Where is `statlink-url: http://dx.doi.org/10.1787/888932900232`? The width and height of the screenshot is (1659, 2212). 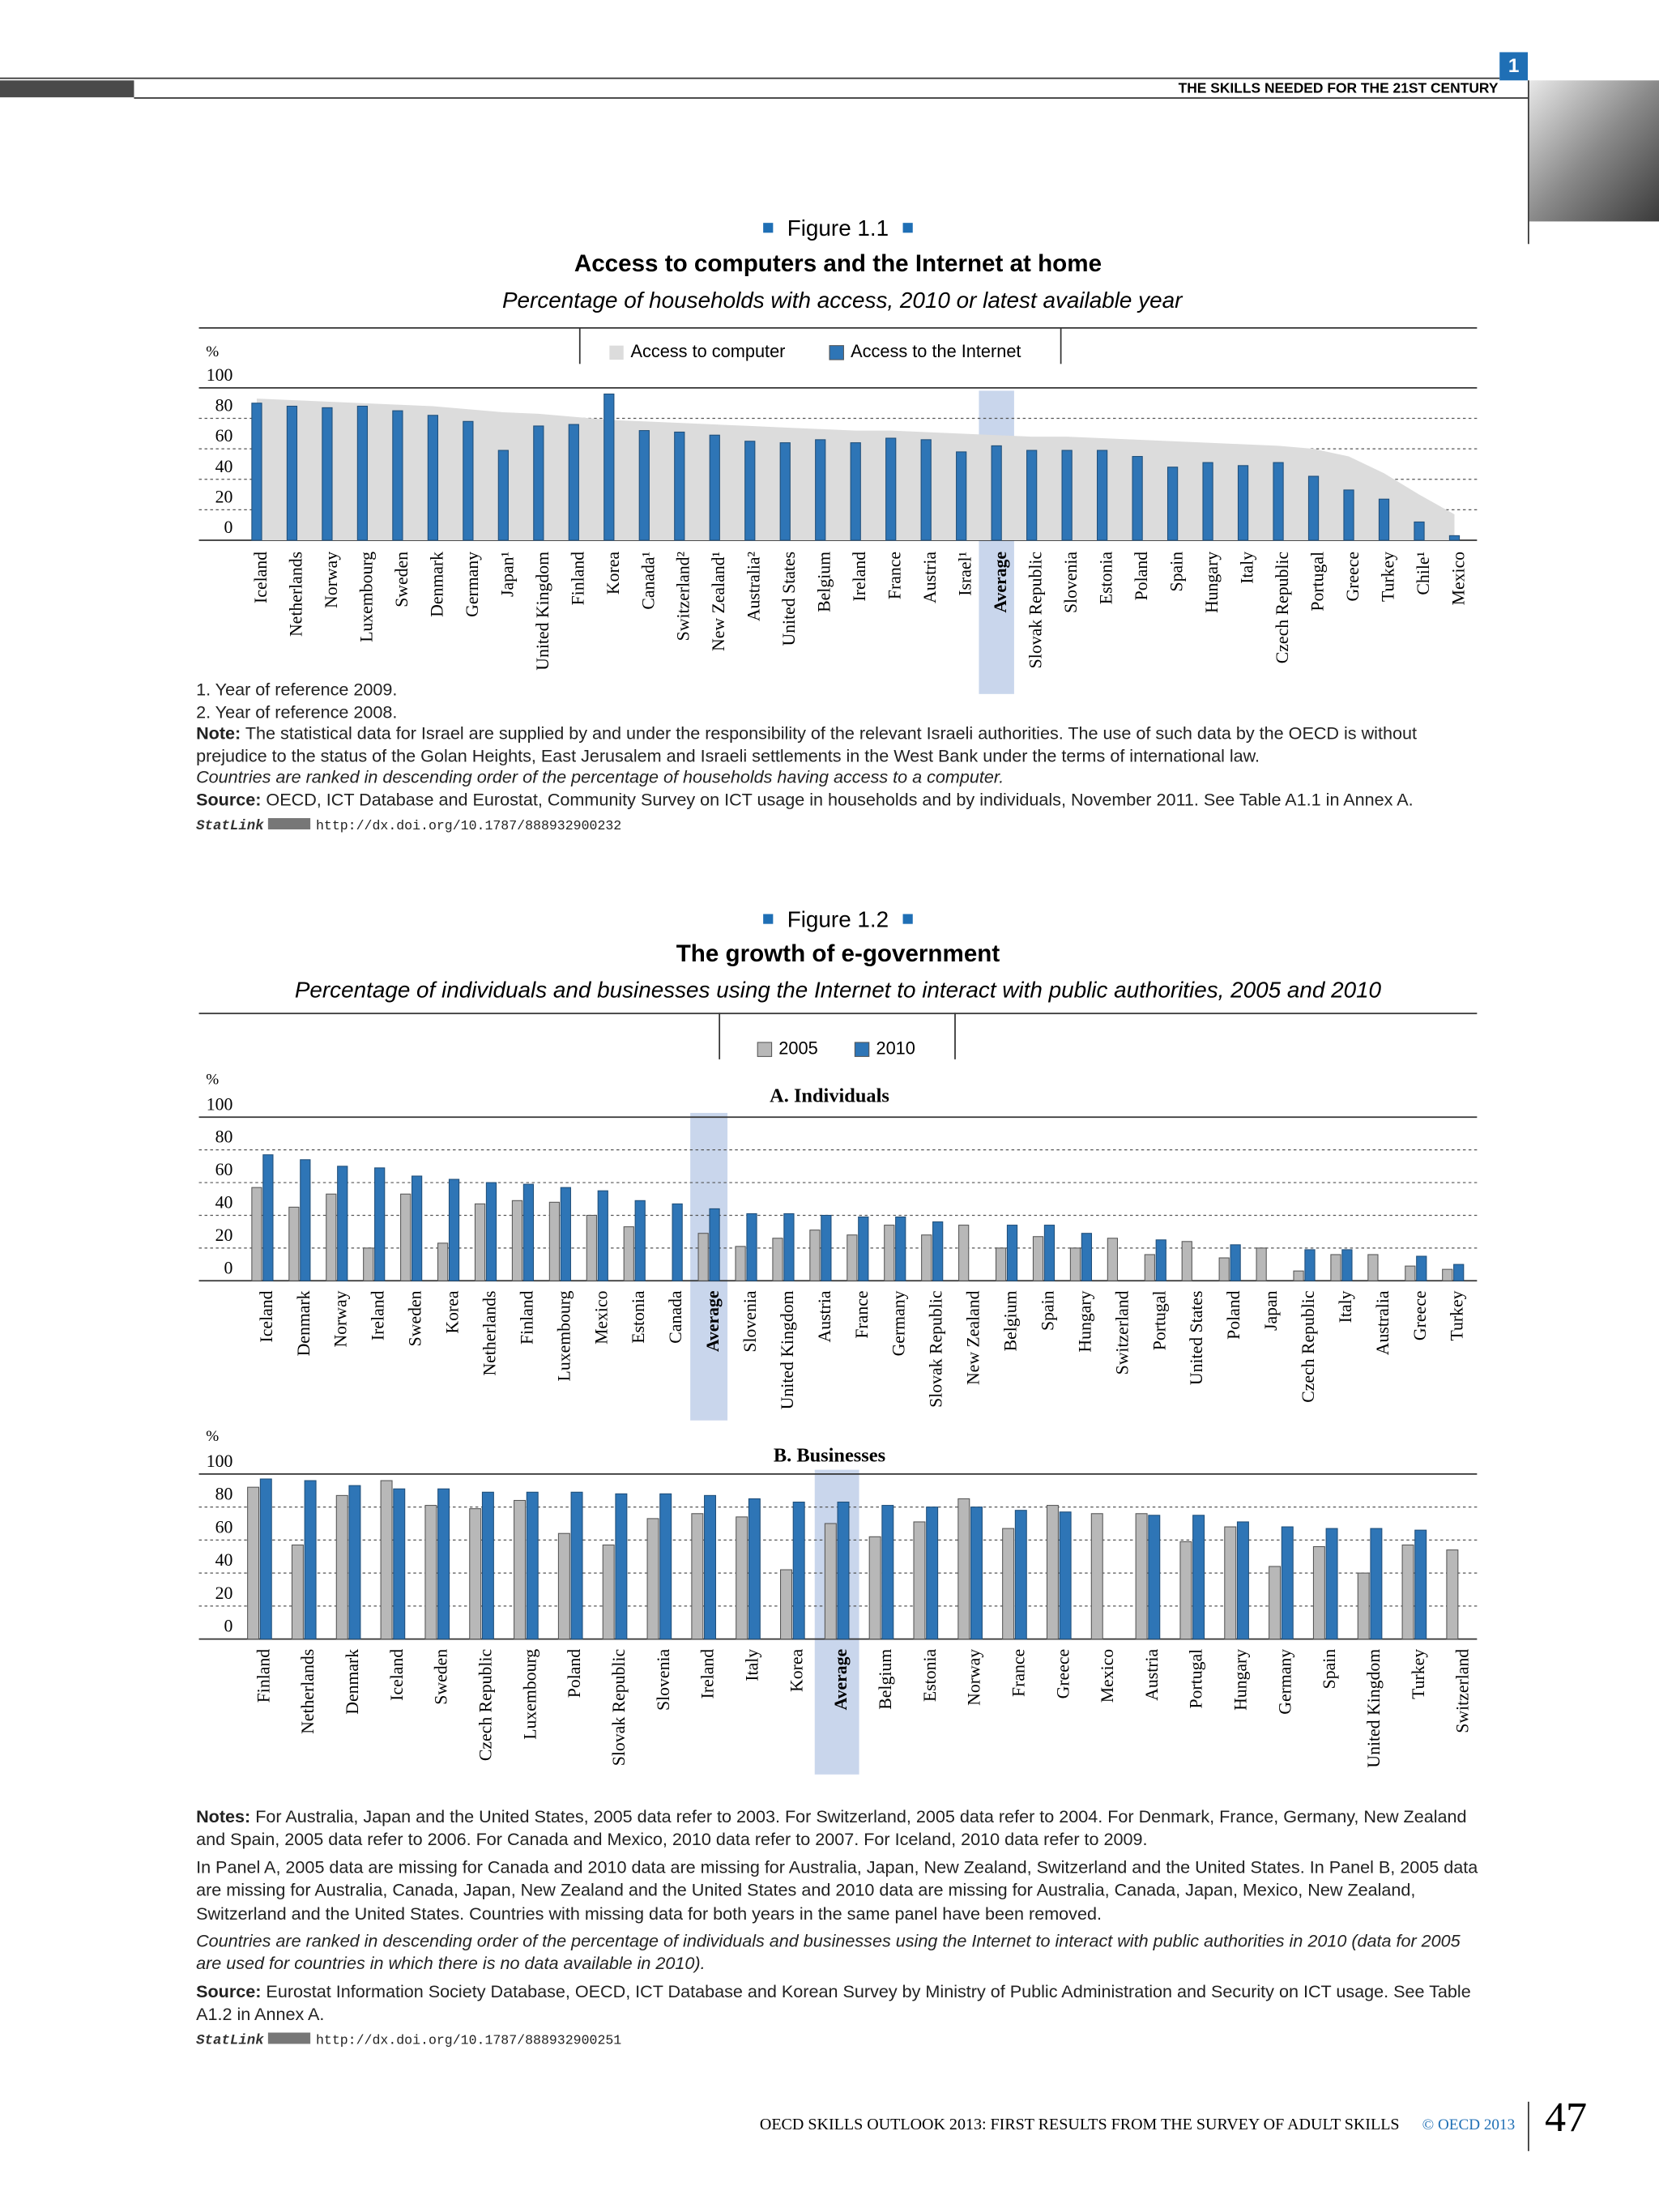 statlink-url: http://dx.doi.org/10.1787/888932900232 is located at coordinates (468, 825).